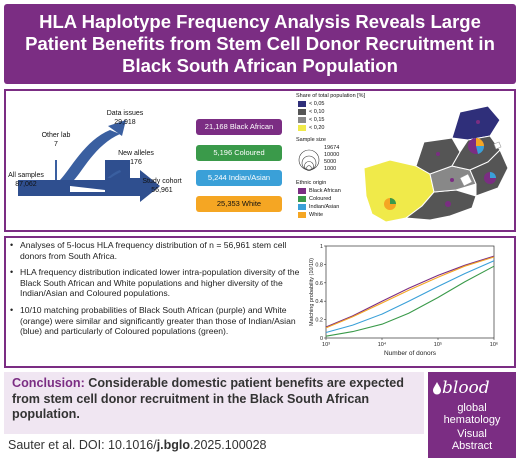 The image size is (520, 462). I want to click on ethnic-legend-item: White, so click(310, 215).